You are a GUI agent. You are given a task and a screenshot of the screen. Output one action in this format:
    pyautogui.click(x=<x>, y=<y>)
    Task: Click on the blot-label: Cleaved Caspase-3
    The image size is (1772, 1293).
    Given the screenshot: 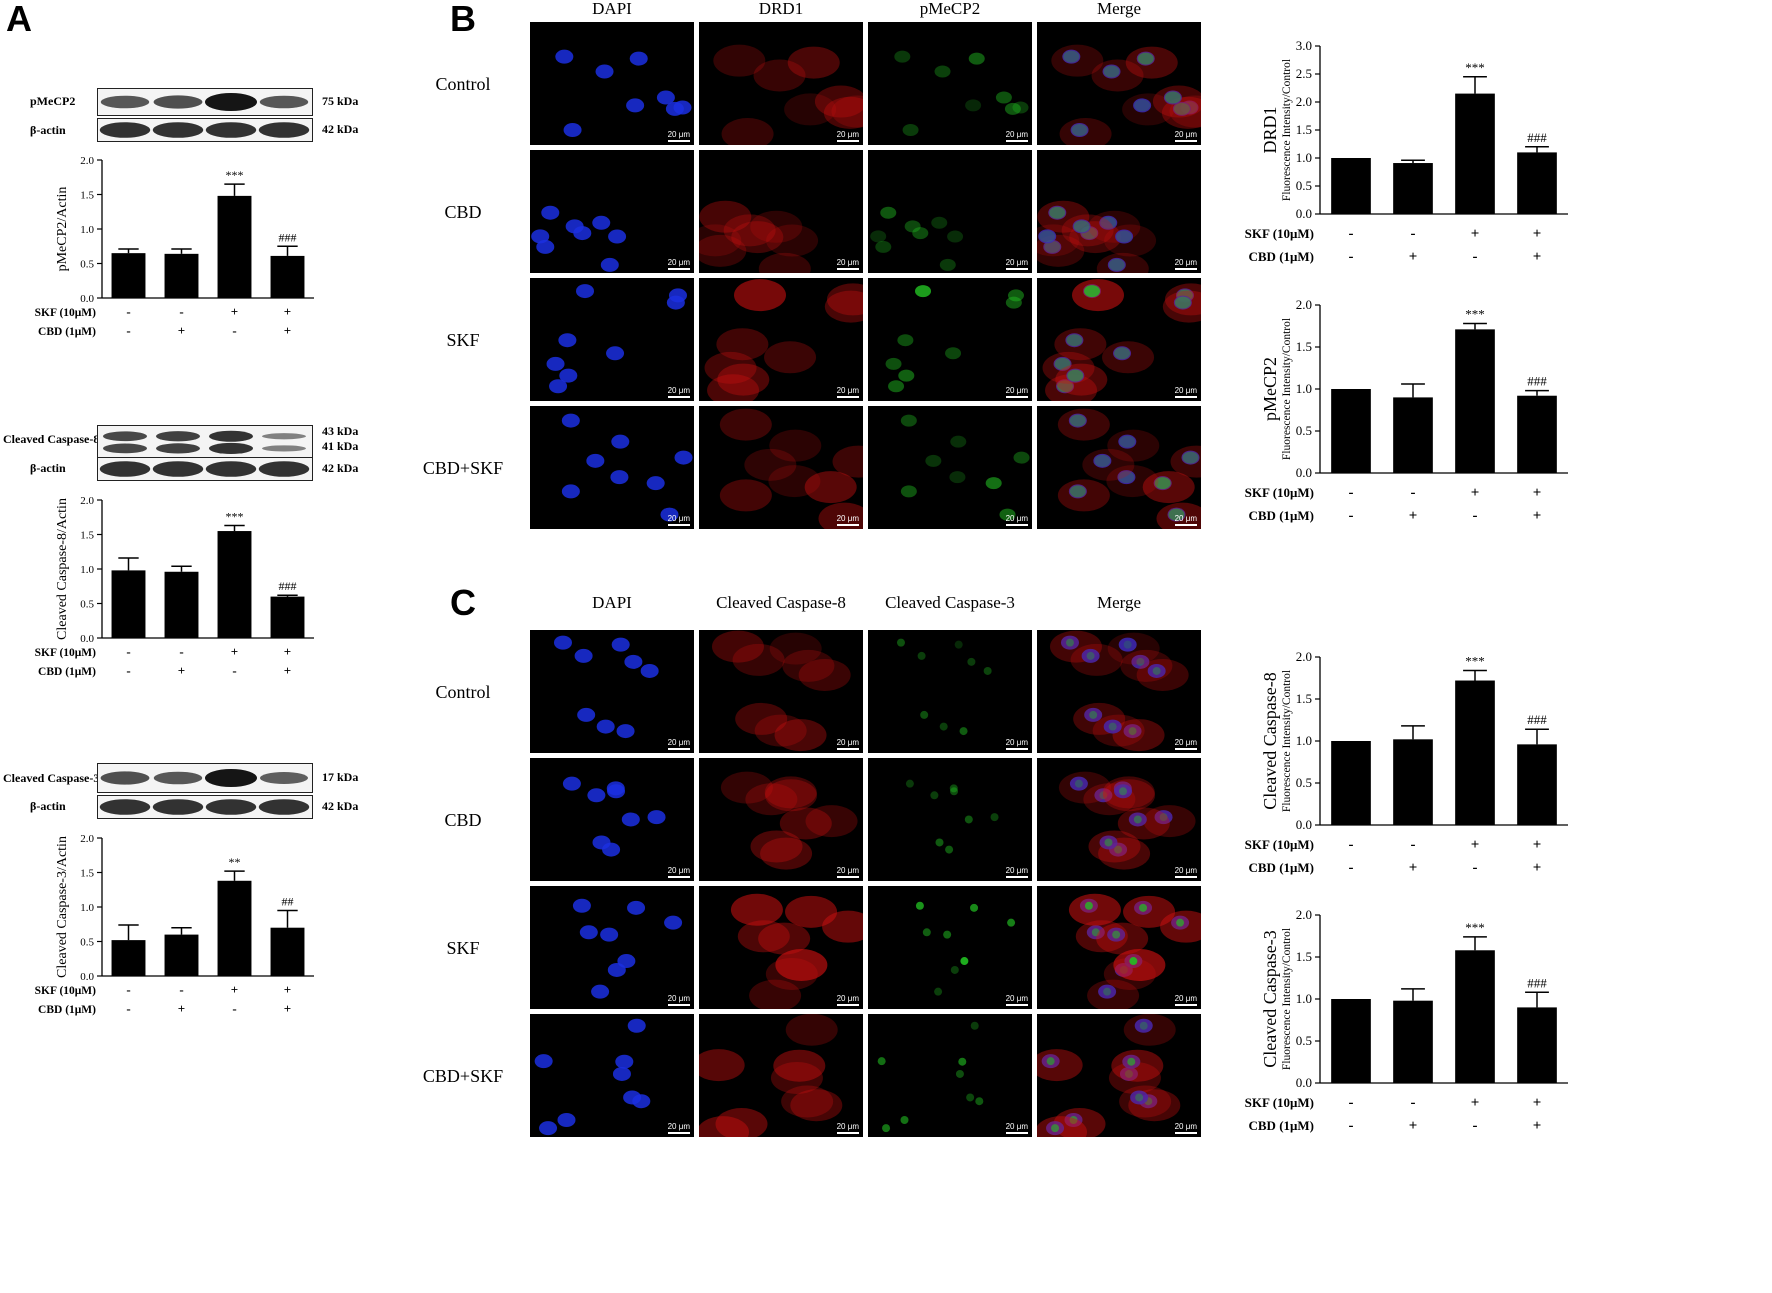 What is the action you would take?
    pyautogui.click(x=51, y=778)
    